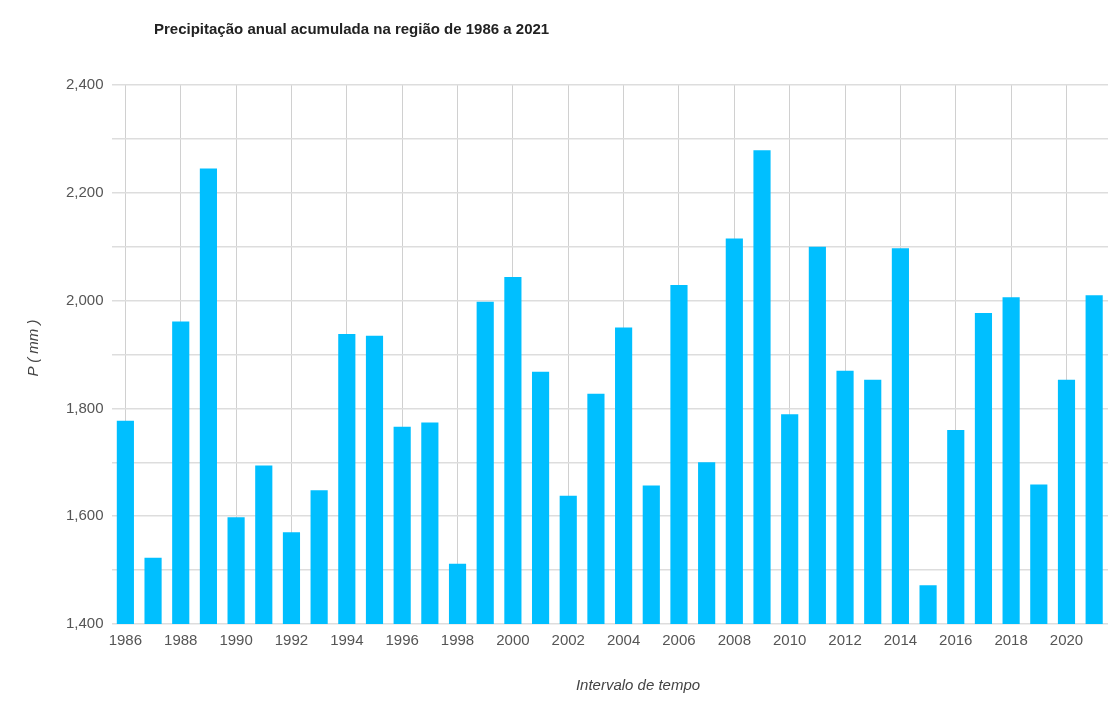  Describe the element at coordinates (84, 299) in the screenshot. I see `y-tick-label: 2,000` at that location.